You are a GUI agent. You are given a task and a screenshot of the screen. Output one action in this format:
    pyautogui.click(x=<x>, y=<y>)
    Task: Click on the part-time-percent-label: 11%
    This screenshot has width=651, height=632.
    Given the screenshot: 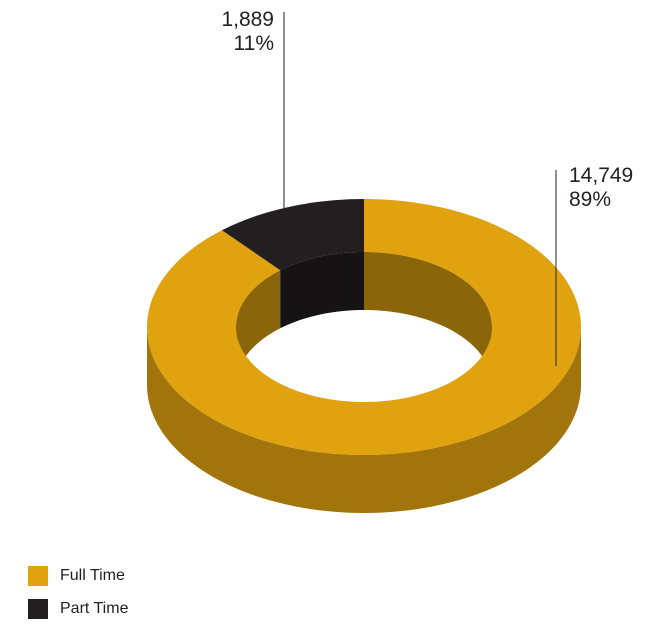 What is the action you would take?
    pyautogui.click(x=253, y=43)
    